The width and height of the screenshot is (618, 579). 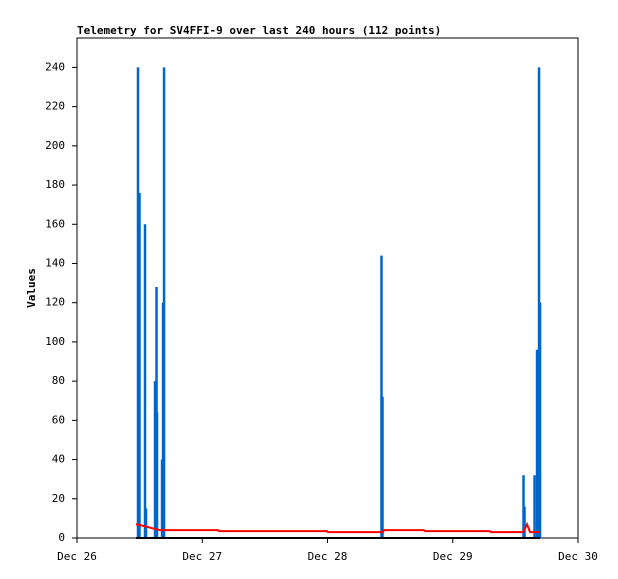 I want to click on y-tick-label: 80, so click(x=58, y=380).